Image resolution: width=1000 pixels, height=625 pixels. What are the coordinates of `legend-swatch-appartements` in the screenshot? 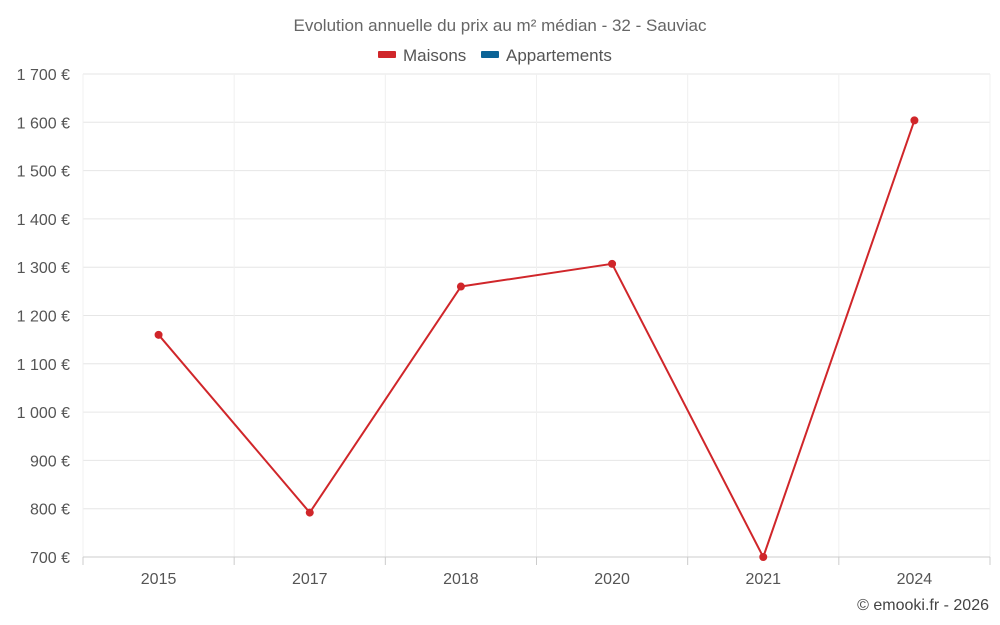 It's located at (490, 54).